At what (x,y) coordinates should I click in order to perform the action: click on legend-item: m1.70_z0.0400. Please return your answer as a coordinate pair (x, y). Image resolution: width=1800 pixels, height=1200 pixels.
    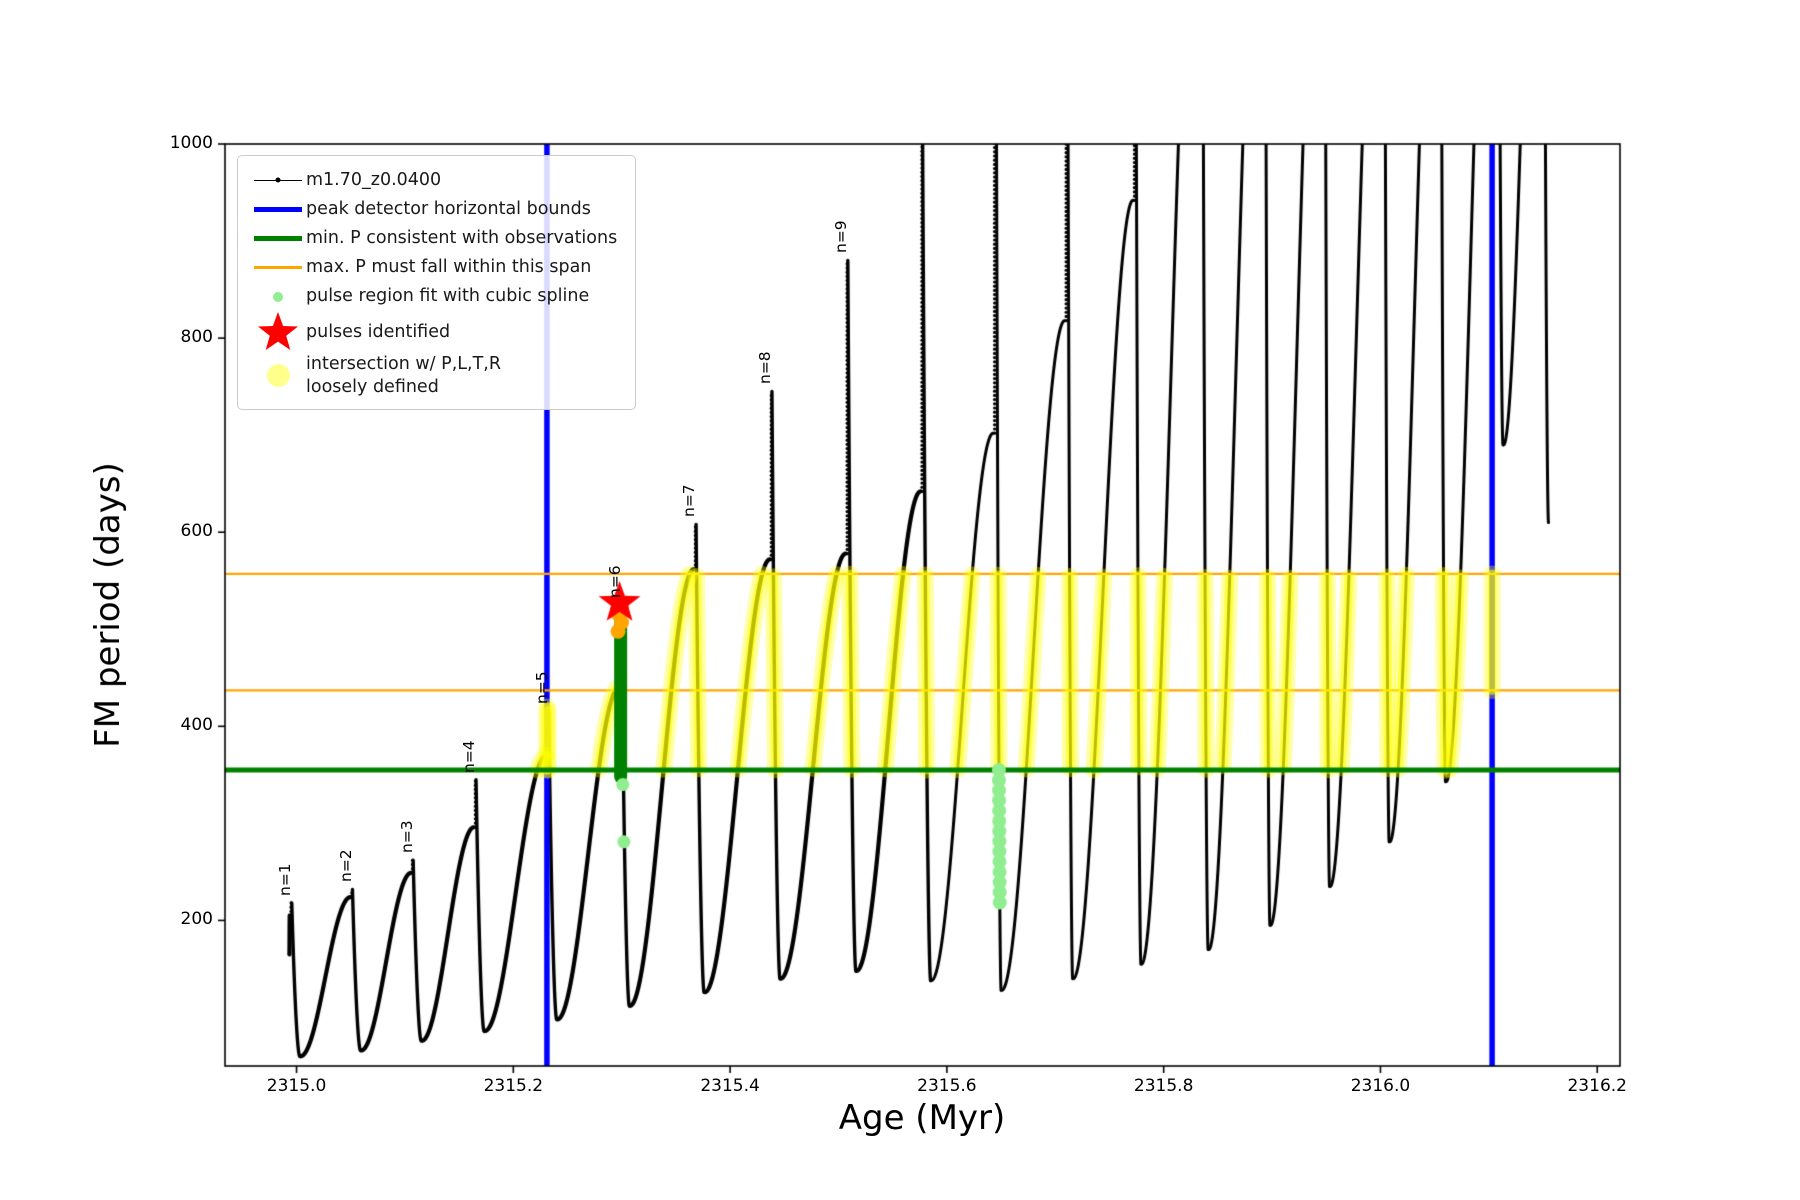
    Looking at the image, I should click on (433, 180).